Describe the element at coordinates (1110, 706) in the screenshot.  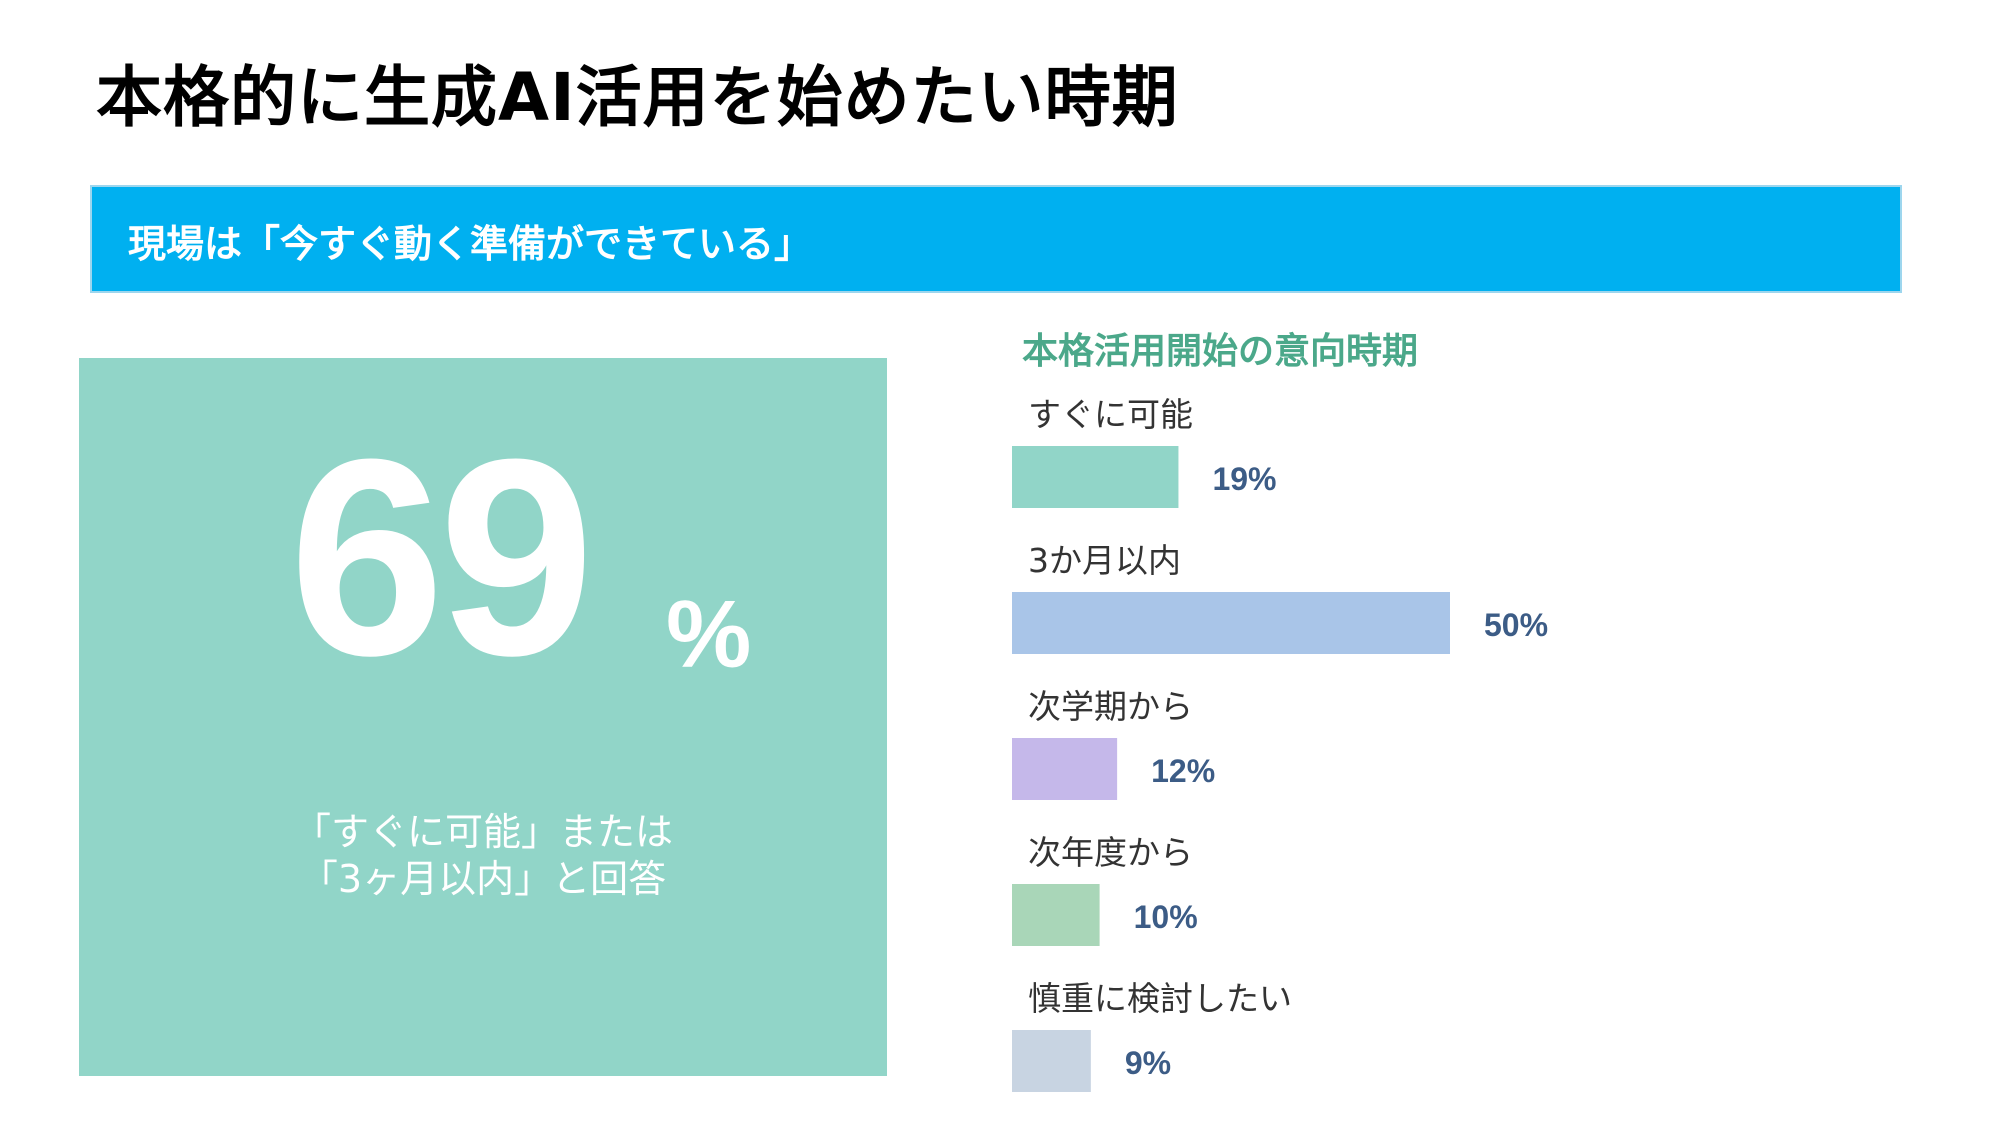
I see `category-label: 次学期から` at that location.